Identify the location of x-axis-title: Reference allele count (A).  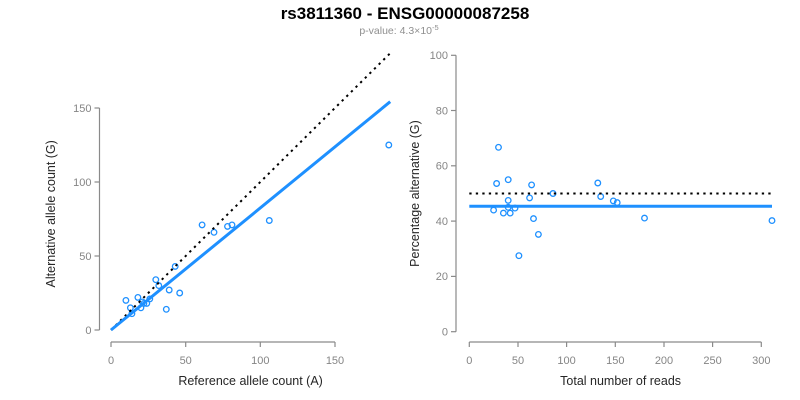
(250, 381).